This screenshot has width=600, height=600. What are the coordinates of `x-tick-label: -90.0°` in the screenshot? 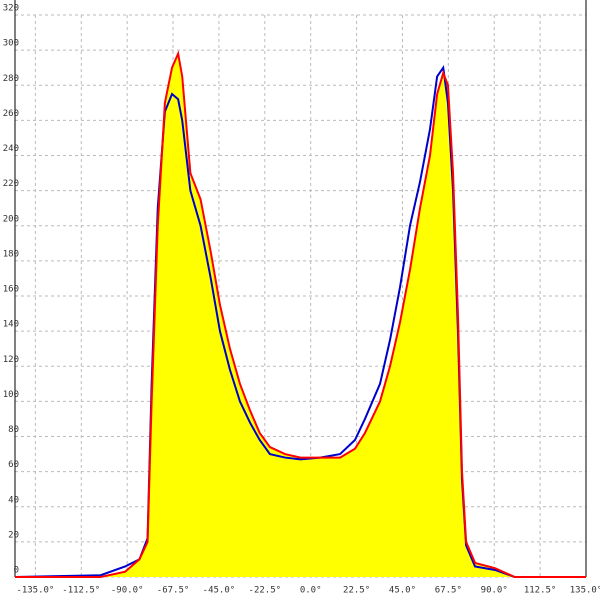 It's located at (127, 591).